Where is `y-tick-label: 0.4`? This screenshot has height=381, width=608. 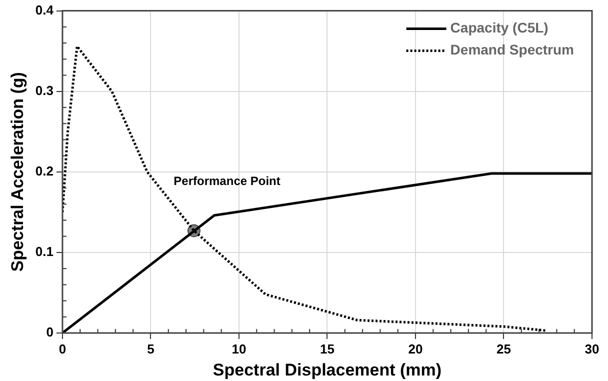 y-tick-label: 0.4 is located at coordinates (44, 10).